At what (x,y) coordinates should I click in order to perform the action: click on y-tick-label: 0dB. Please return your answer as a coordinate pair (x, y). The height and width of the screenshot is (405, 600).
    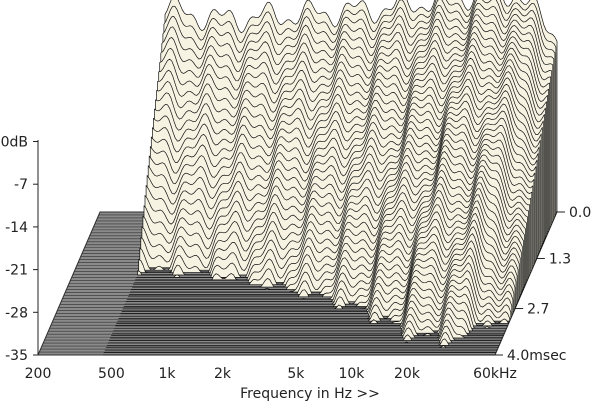
    Looking at the image, I should click on (14, 143).